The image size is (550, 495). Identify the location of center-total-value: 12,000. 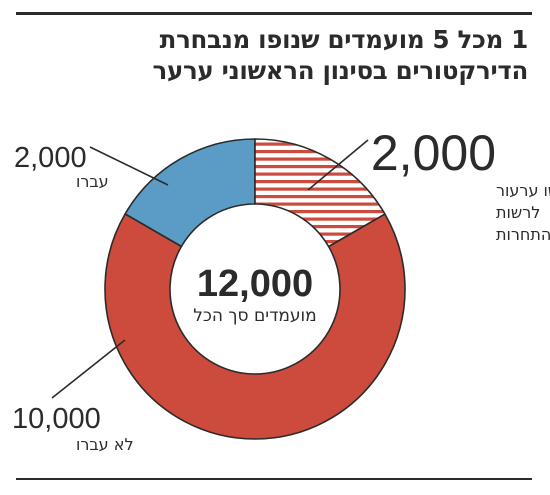
(255, 284).